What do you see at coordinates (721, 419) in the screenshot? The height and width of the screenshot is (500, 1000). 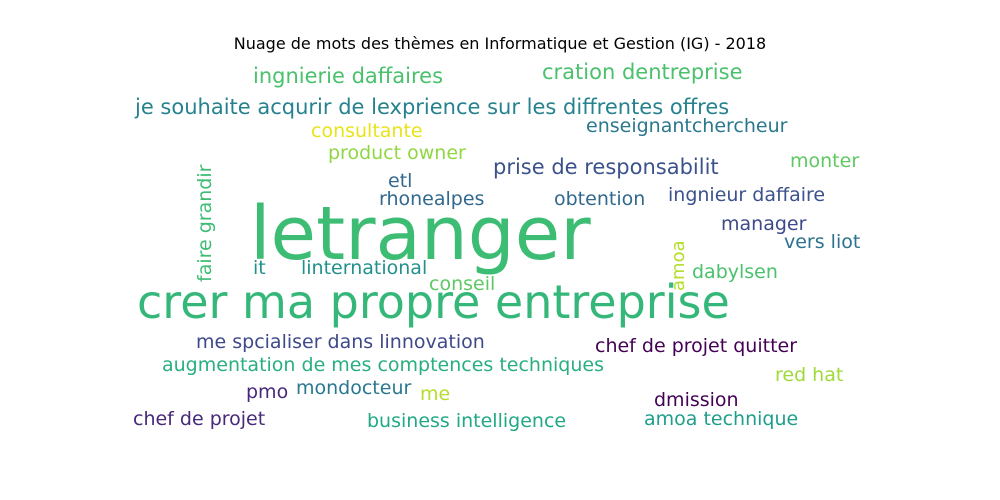 I see `word-amoa-technique: amoa technique` at bounding box center [721, 419].